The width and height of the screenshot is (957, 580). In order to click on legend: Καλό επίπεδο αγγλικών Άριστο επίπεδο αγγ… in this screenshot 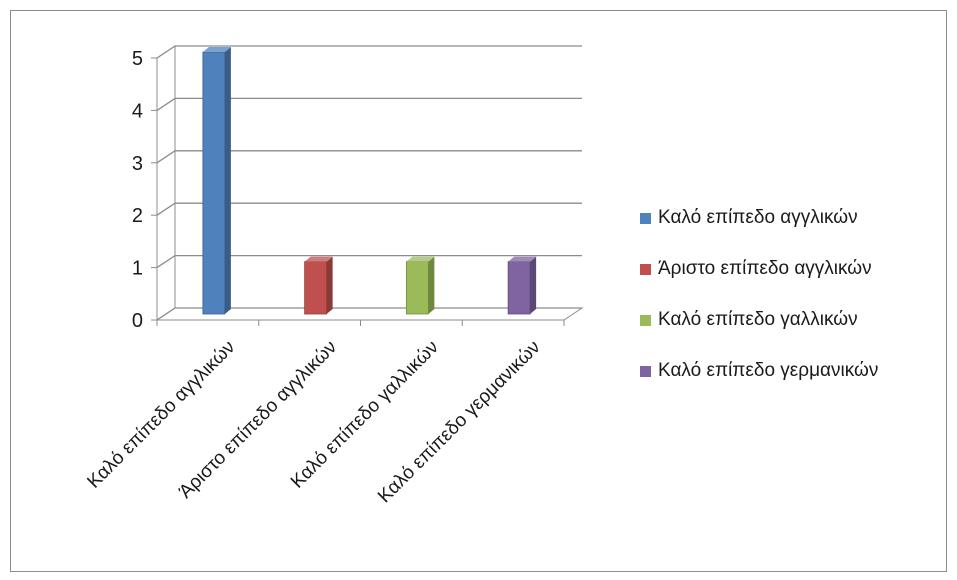, I will do `click(759, 307)`.